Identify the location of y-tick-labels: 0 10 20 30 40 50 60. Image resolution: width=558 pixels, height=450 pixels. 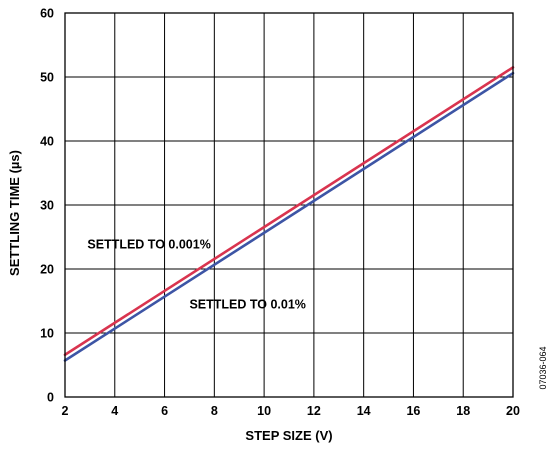
(47, 206).